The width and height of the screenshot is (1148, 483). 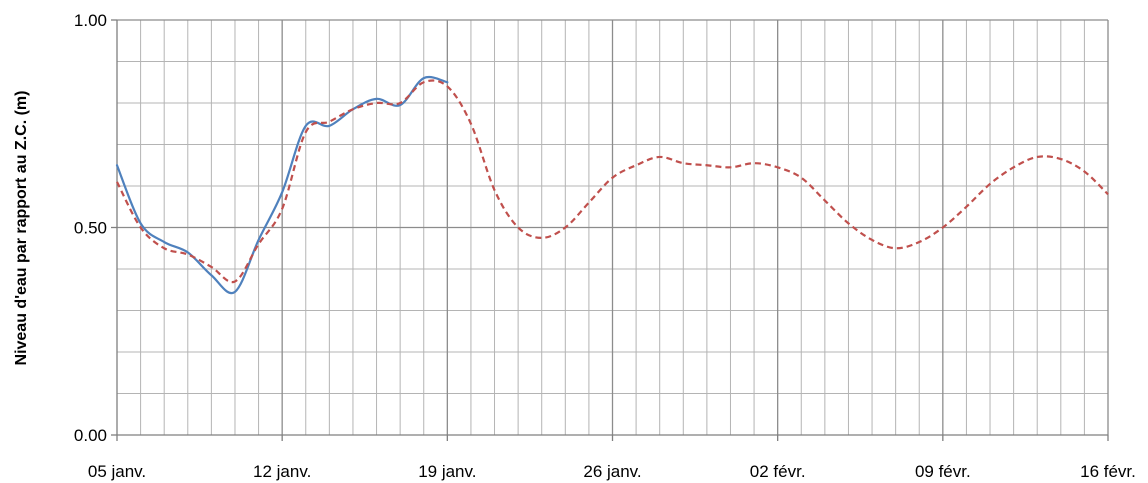 What do you see at coordinates (117, 471) in the screenshot?
I see `x-tick-label: 05 janv.` at bounding box center [117, 471].